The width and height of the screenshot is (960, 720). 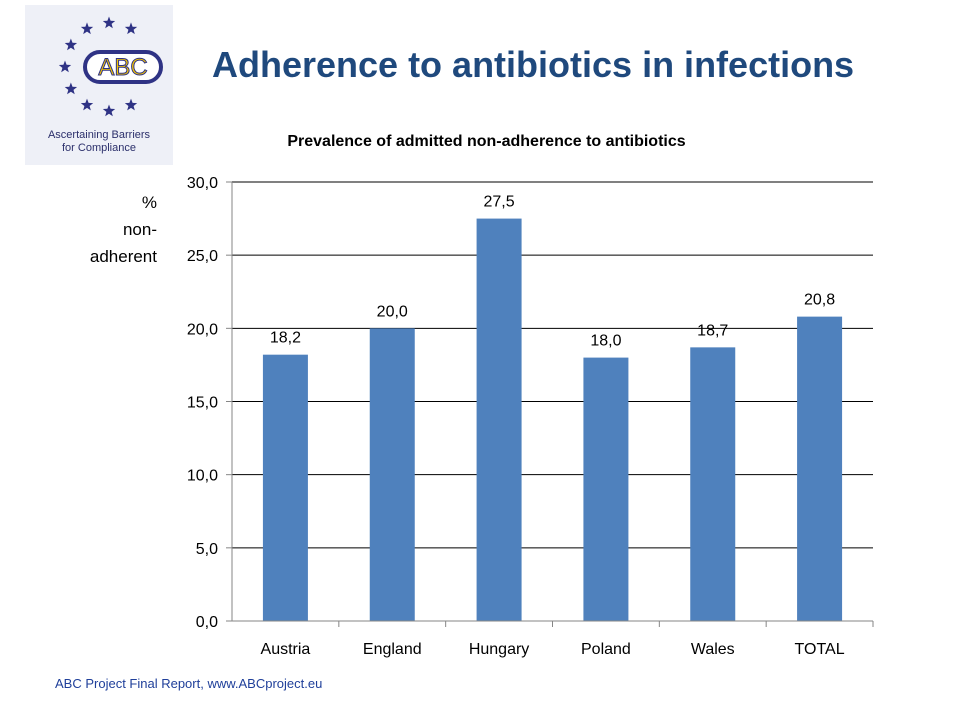 I want to click on eu-stars-logo-icon: ABC, so click(x=110, y=66).